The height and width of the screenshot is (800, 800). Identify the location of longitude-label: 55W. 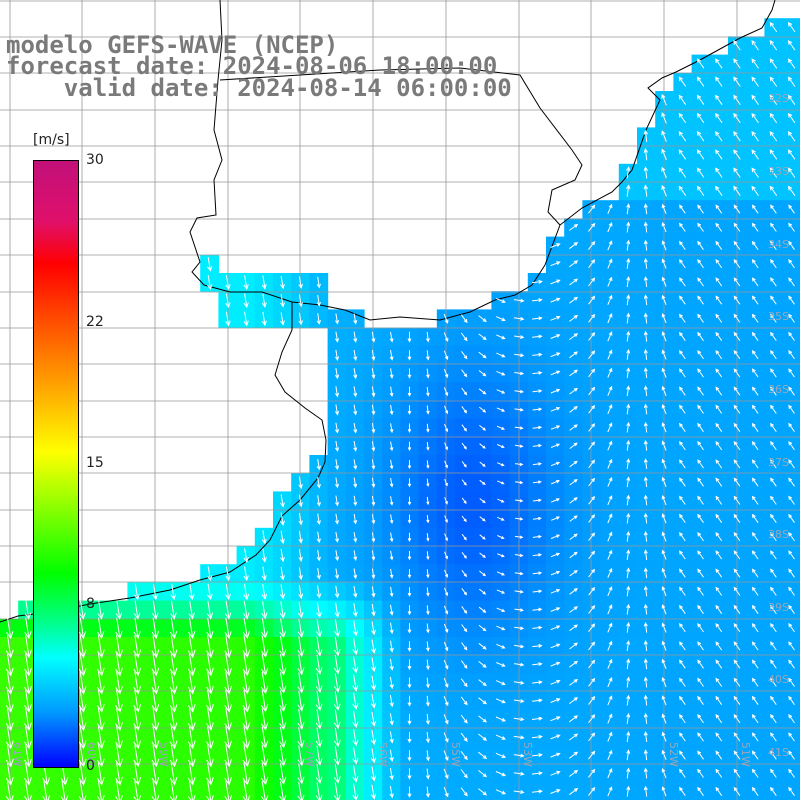
(455, 754).